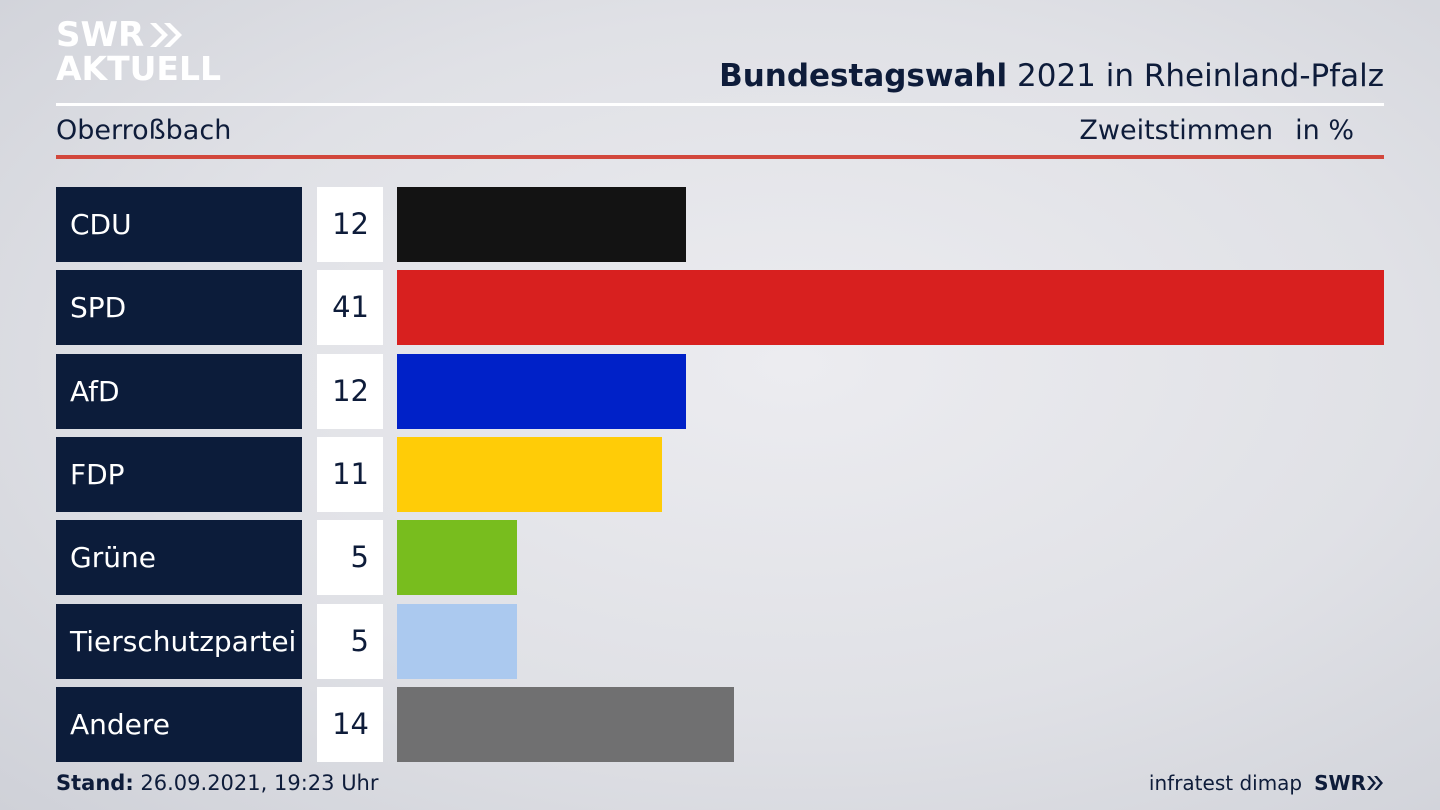  I want to click on bar-row: SPD 41, so click(720, 307).